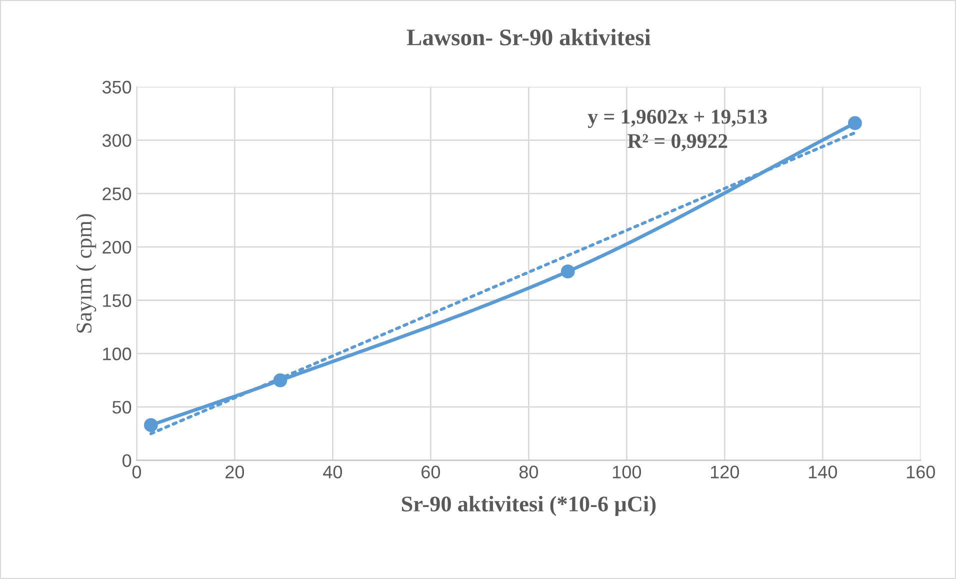 The width and height of the screenshot is (956, 579). What do you see at coordinates (822, 472) in the screenshot?
I see `x-tick-label: 140` at bounding box center [822, 472].